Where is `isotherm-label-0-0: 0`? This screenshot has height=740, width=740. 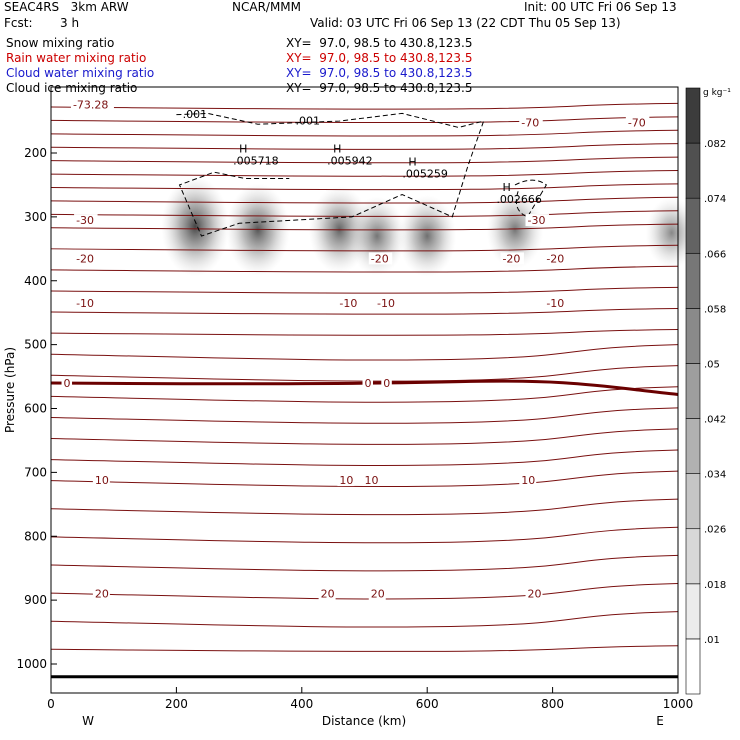
isotherm-label-0-0: 0 is located at coordinates (67, 383).